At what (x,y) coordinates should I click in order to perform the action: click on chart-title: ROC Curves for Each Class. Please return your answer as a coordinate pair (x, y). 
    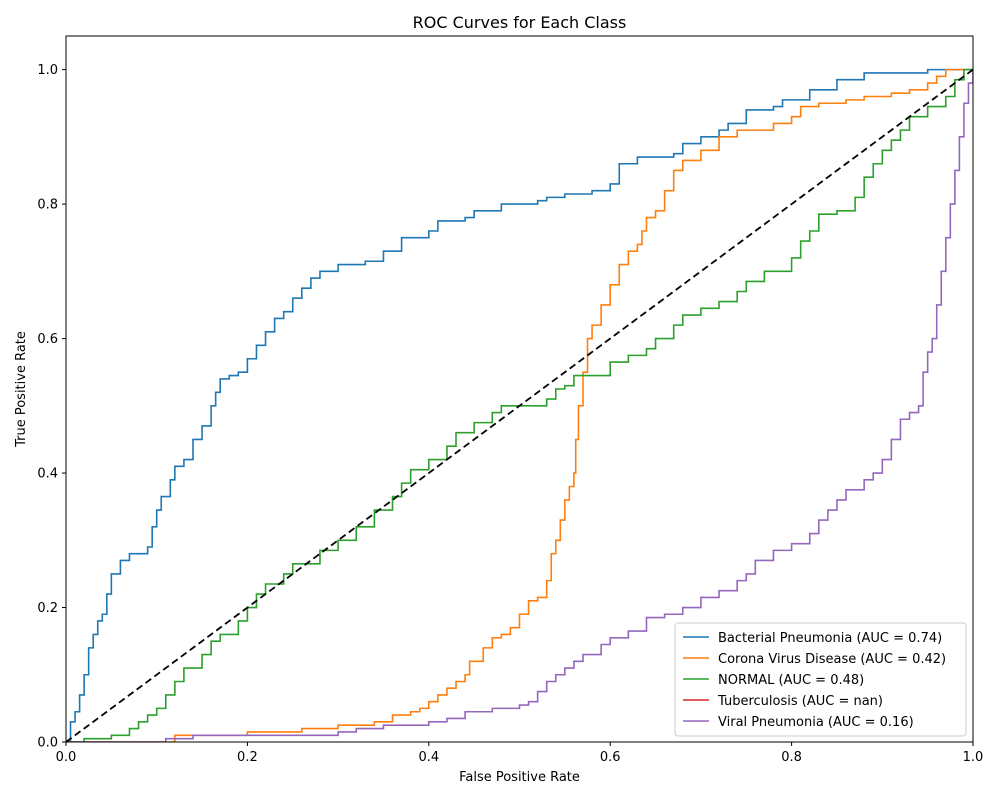
    Looking at the image, I should click on (520, 22).